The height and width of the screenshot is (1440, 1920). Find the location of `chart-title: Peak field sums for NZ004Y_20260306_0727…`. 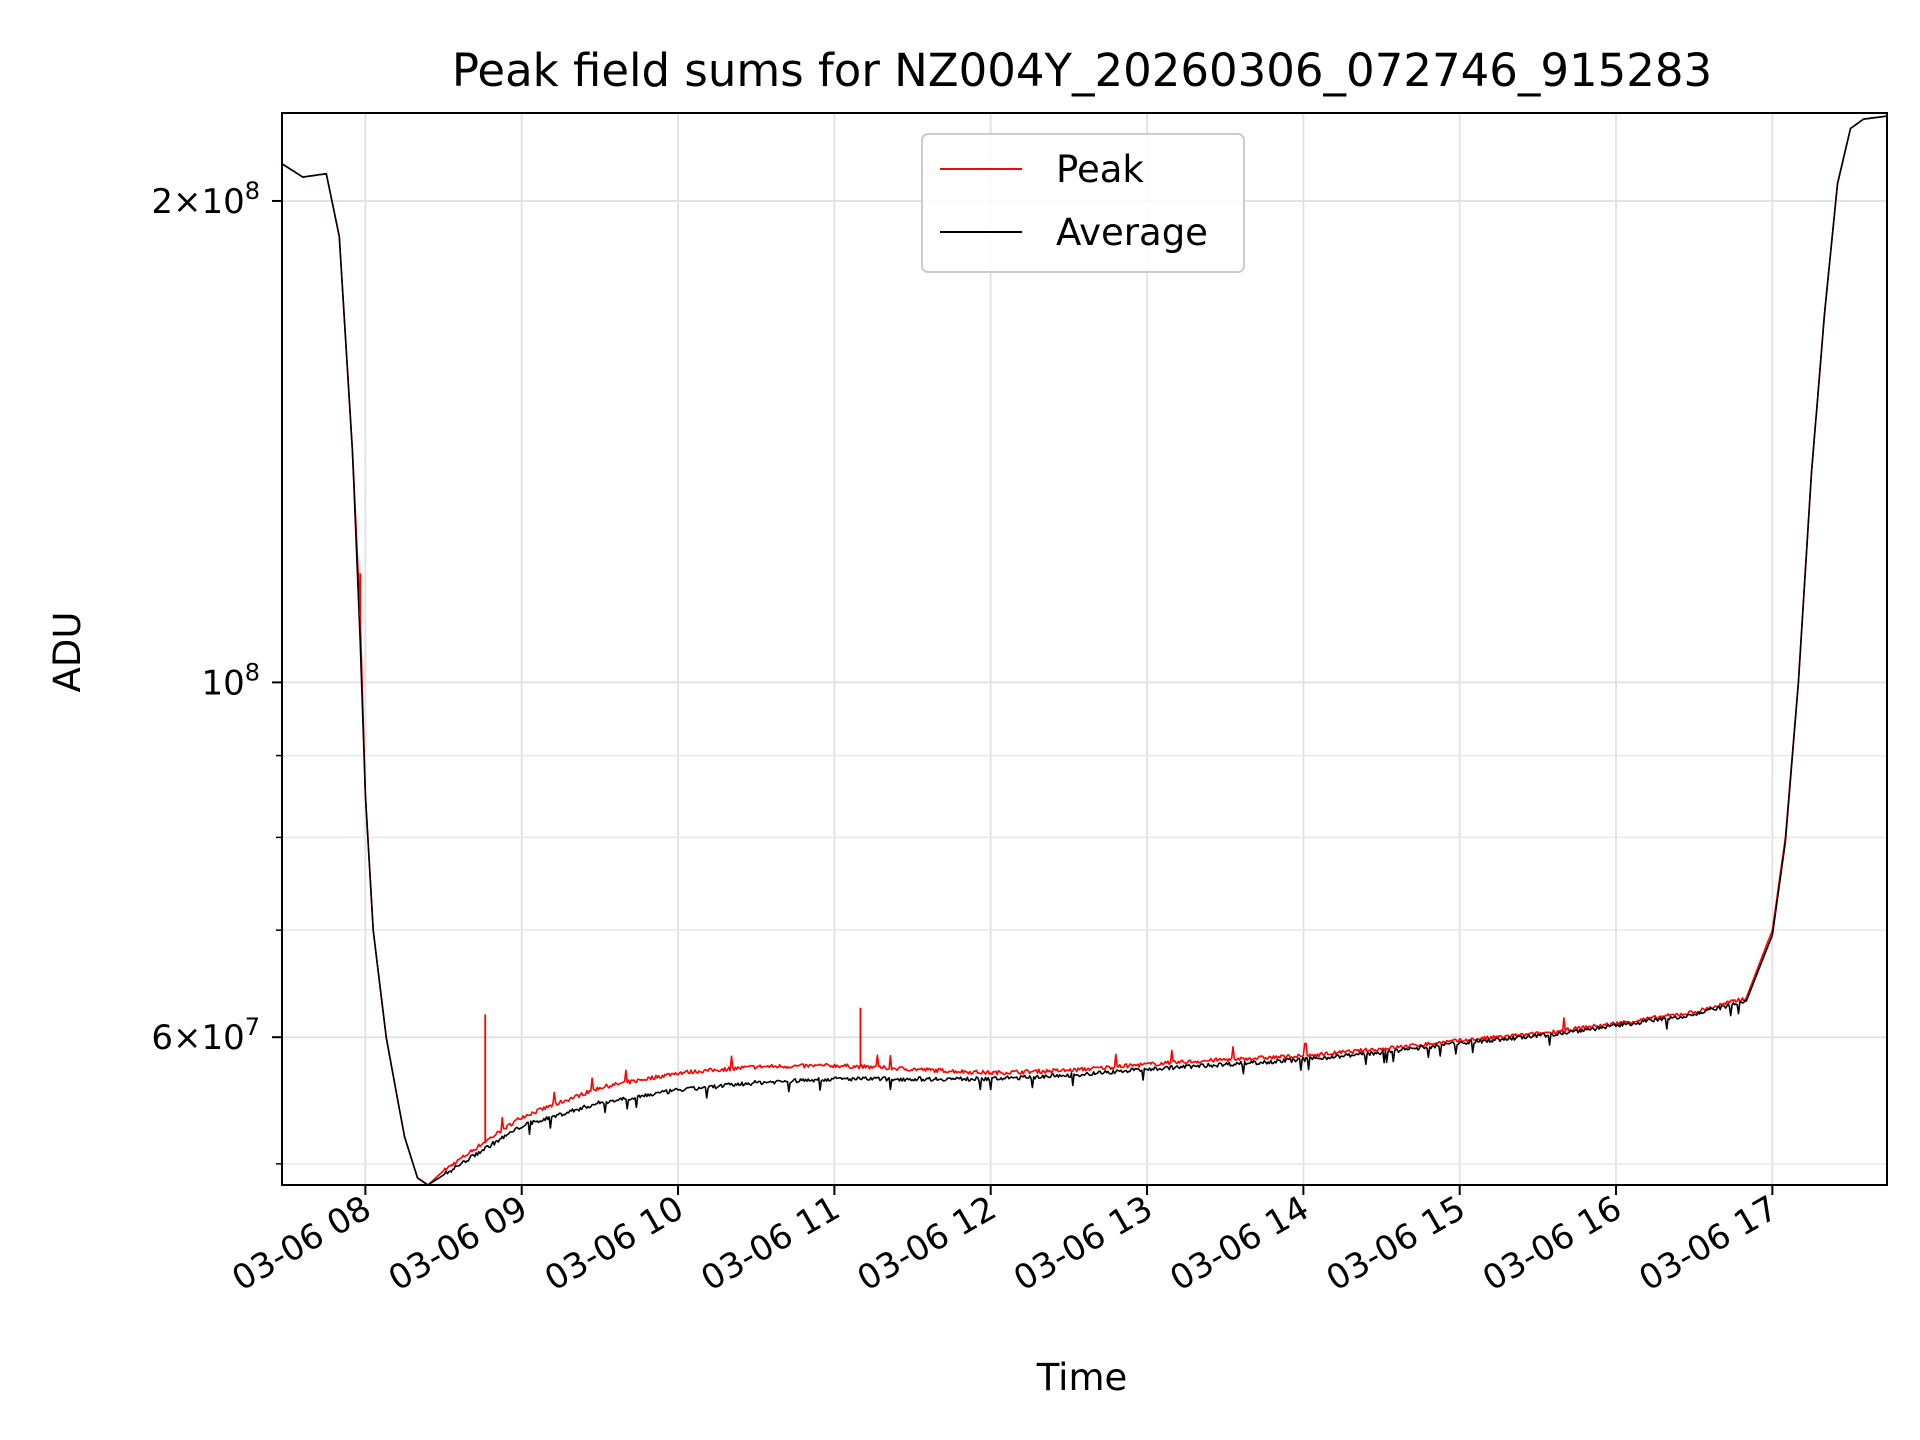

chart-title: Peak field sums for NZ004Y_20260306_0727… is located at coordinates (1082, 70).